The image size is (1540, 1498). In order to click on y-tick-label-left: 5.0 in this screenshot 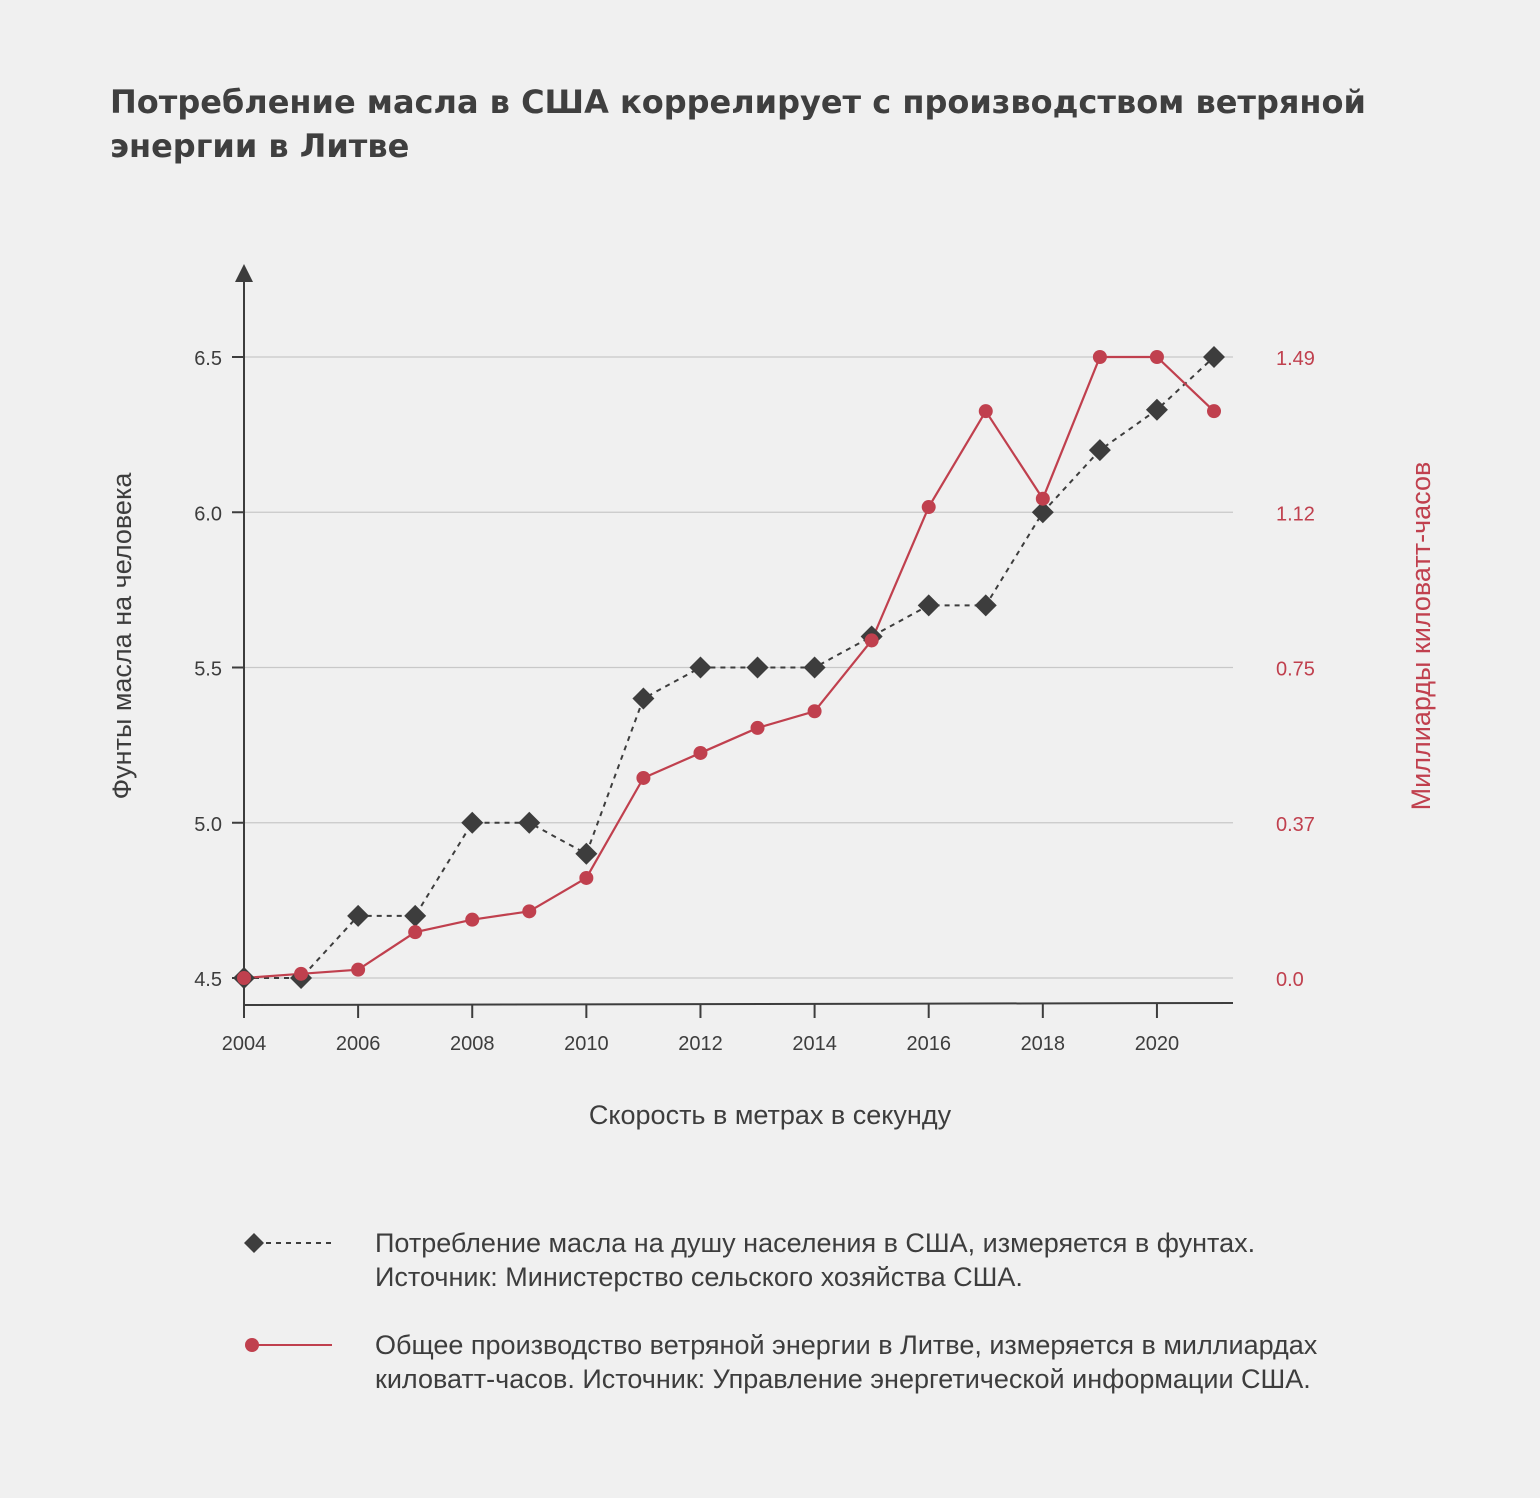, I will do `click(208, 825)`.